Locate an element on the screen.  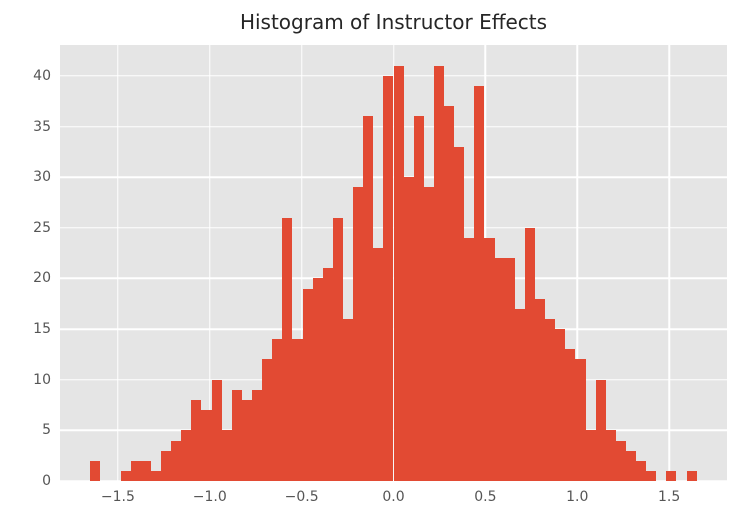
y-tick-label: 10 is located at coordinates (42, 379).